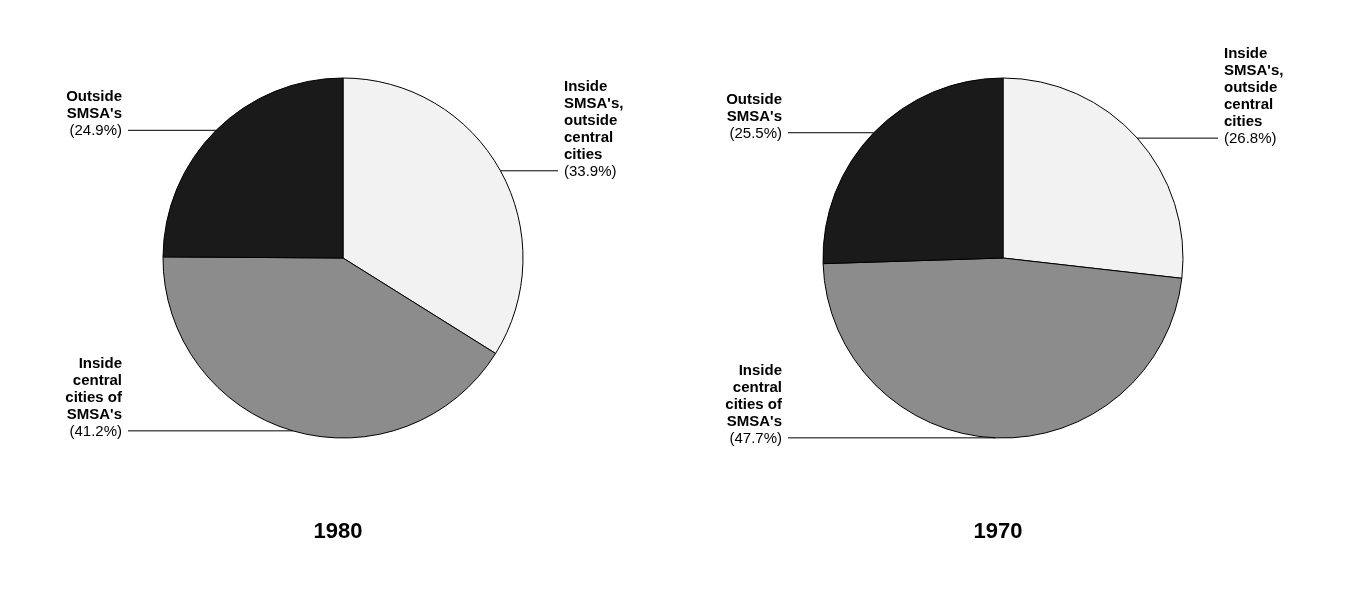 The image size is (1355, 594). I want to click on data-label: (33.9%), so click(590, 170).